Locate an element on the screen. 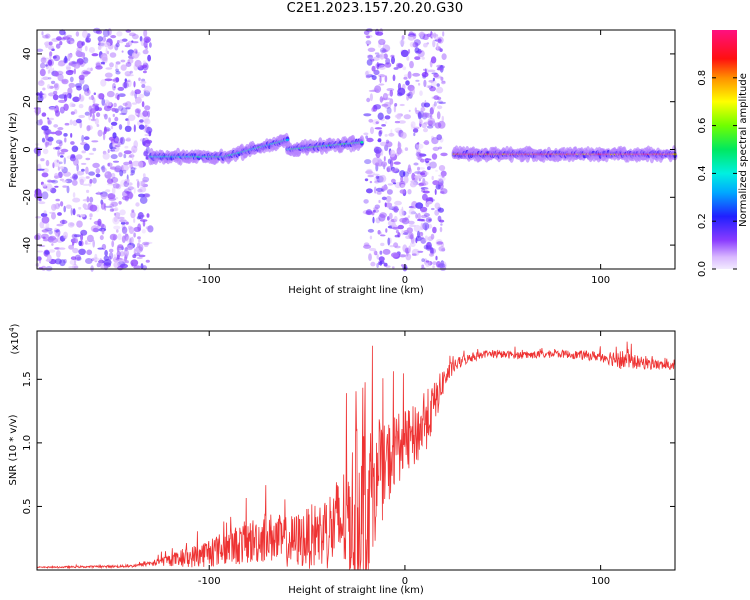 The width and height of the screenshot is (750, 600). page-title: C2E1.2023.157.20.20.G30 is located at coordinates (375, 8).